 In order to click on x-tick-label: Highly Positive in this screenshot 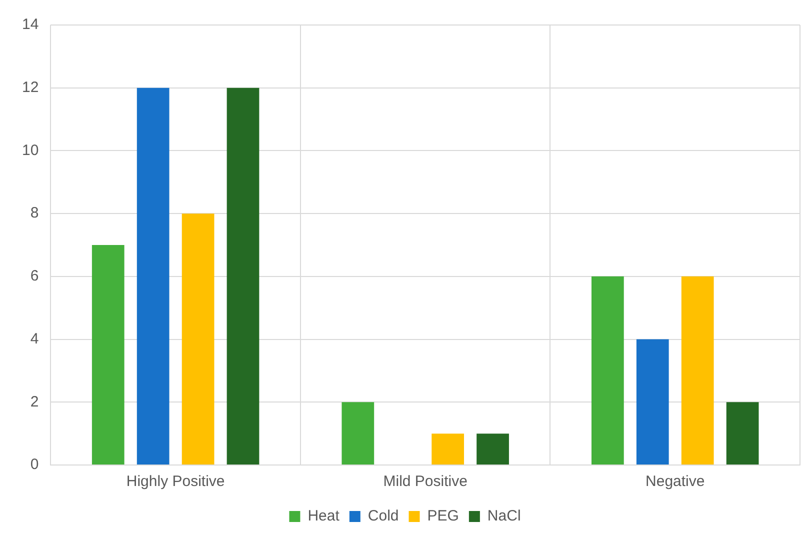, I will do `click(175, 481)`.